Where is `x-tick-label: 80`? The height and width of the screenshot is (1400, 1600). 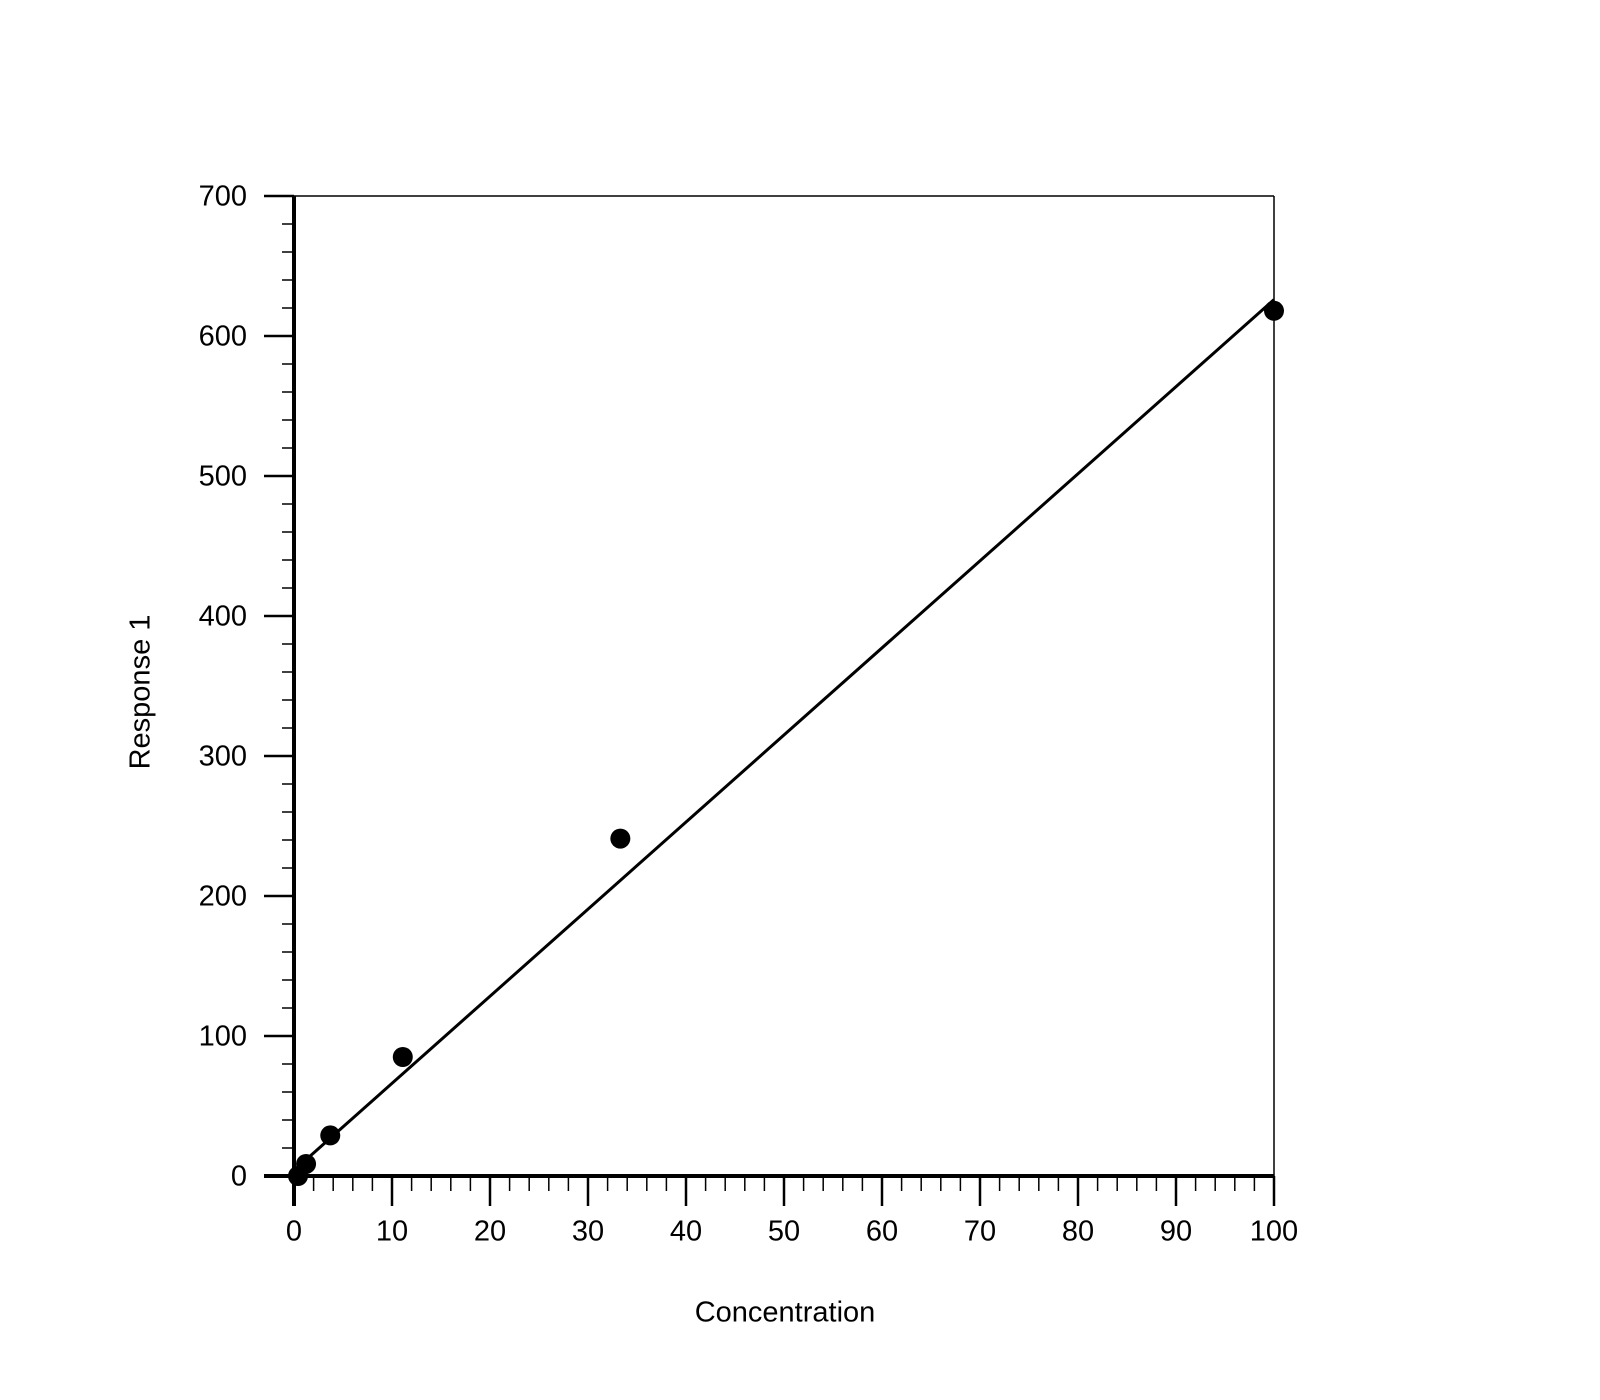 x-tick-label: 80 is located at coordinates (1078, 1232).